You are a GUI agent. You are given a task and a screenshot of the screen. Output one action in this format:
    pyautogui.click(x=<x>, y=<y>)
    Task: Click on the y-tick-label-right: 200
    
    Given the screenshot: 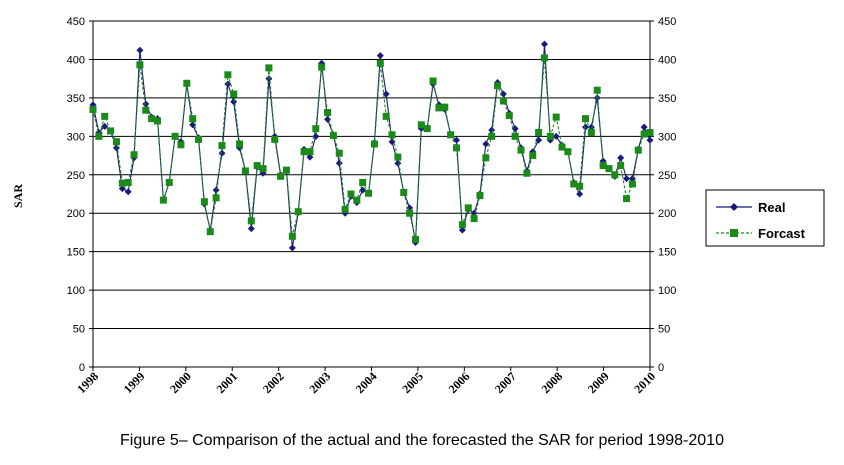 What is the action you would take?
    pyautogui.click(x=667, y=214)
    